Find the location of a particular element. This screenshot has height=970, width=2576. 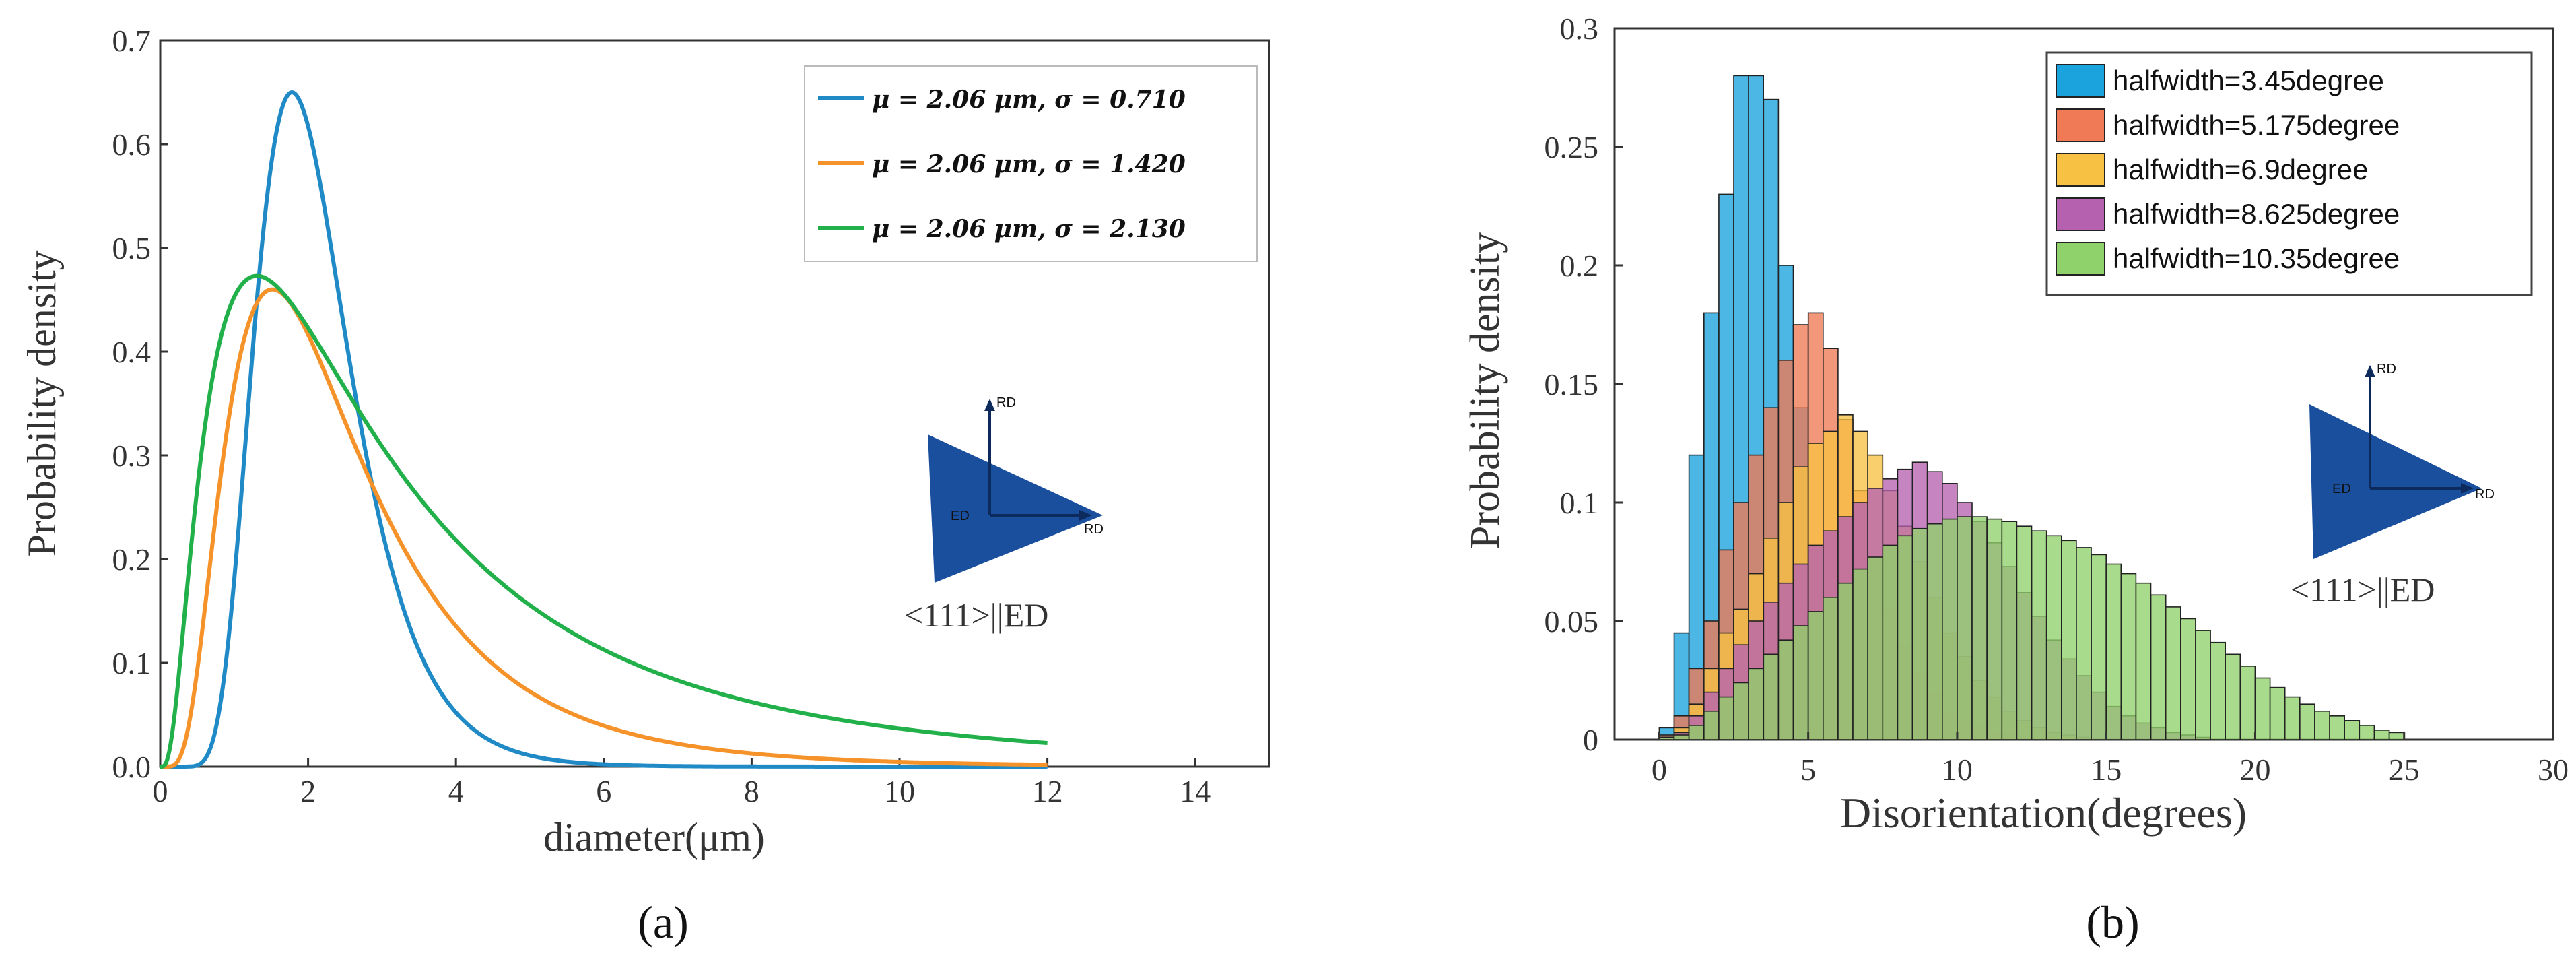

legend-label-b-1: halfwidth=3.45degree is located at coordinates (2248, 80).